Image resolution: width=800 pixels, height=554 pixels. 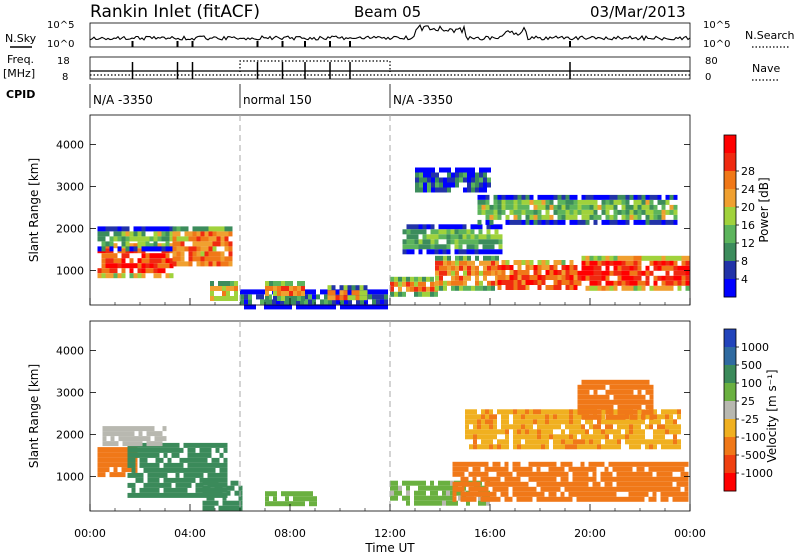 I want to click on freq-tick-top: 18, so click(x=63, y=61).